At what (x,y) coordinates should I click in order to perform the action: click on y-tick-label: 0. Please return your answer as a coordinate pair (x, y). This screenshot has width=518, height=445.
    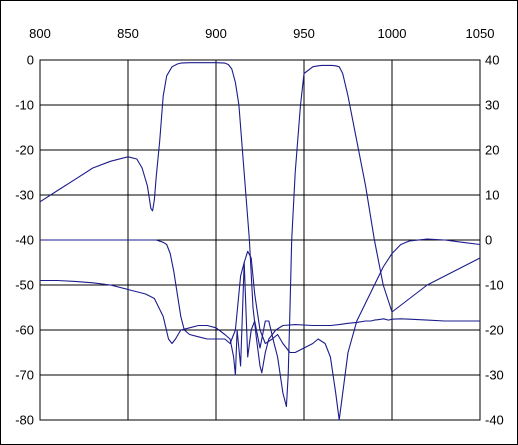
    Looking at the image, I should click on (30, 60).